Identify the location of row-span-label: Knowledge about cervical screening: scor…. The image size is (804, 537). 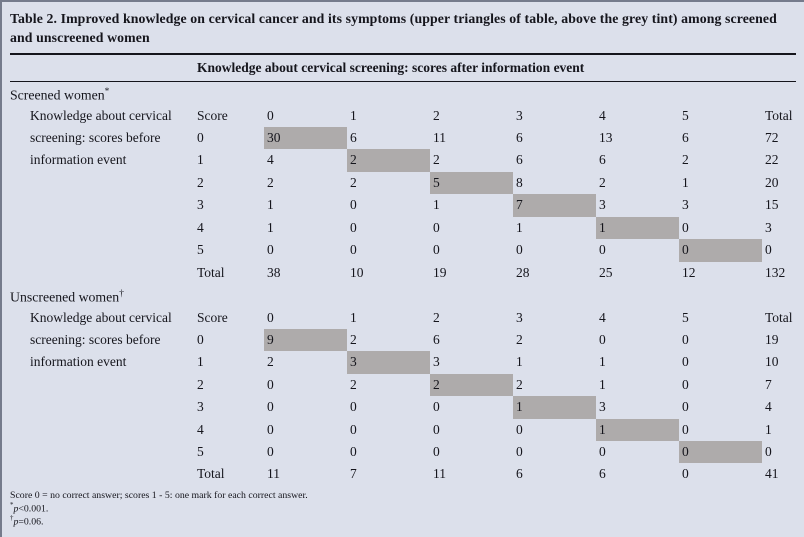
(101, 137).